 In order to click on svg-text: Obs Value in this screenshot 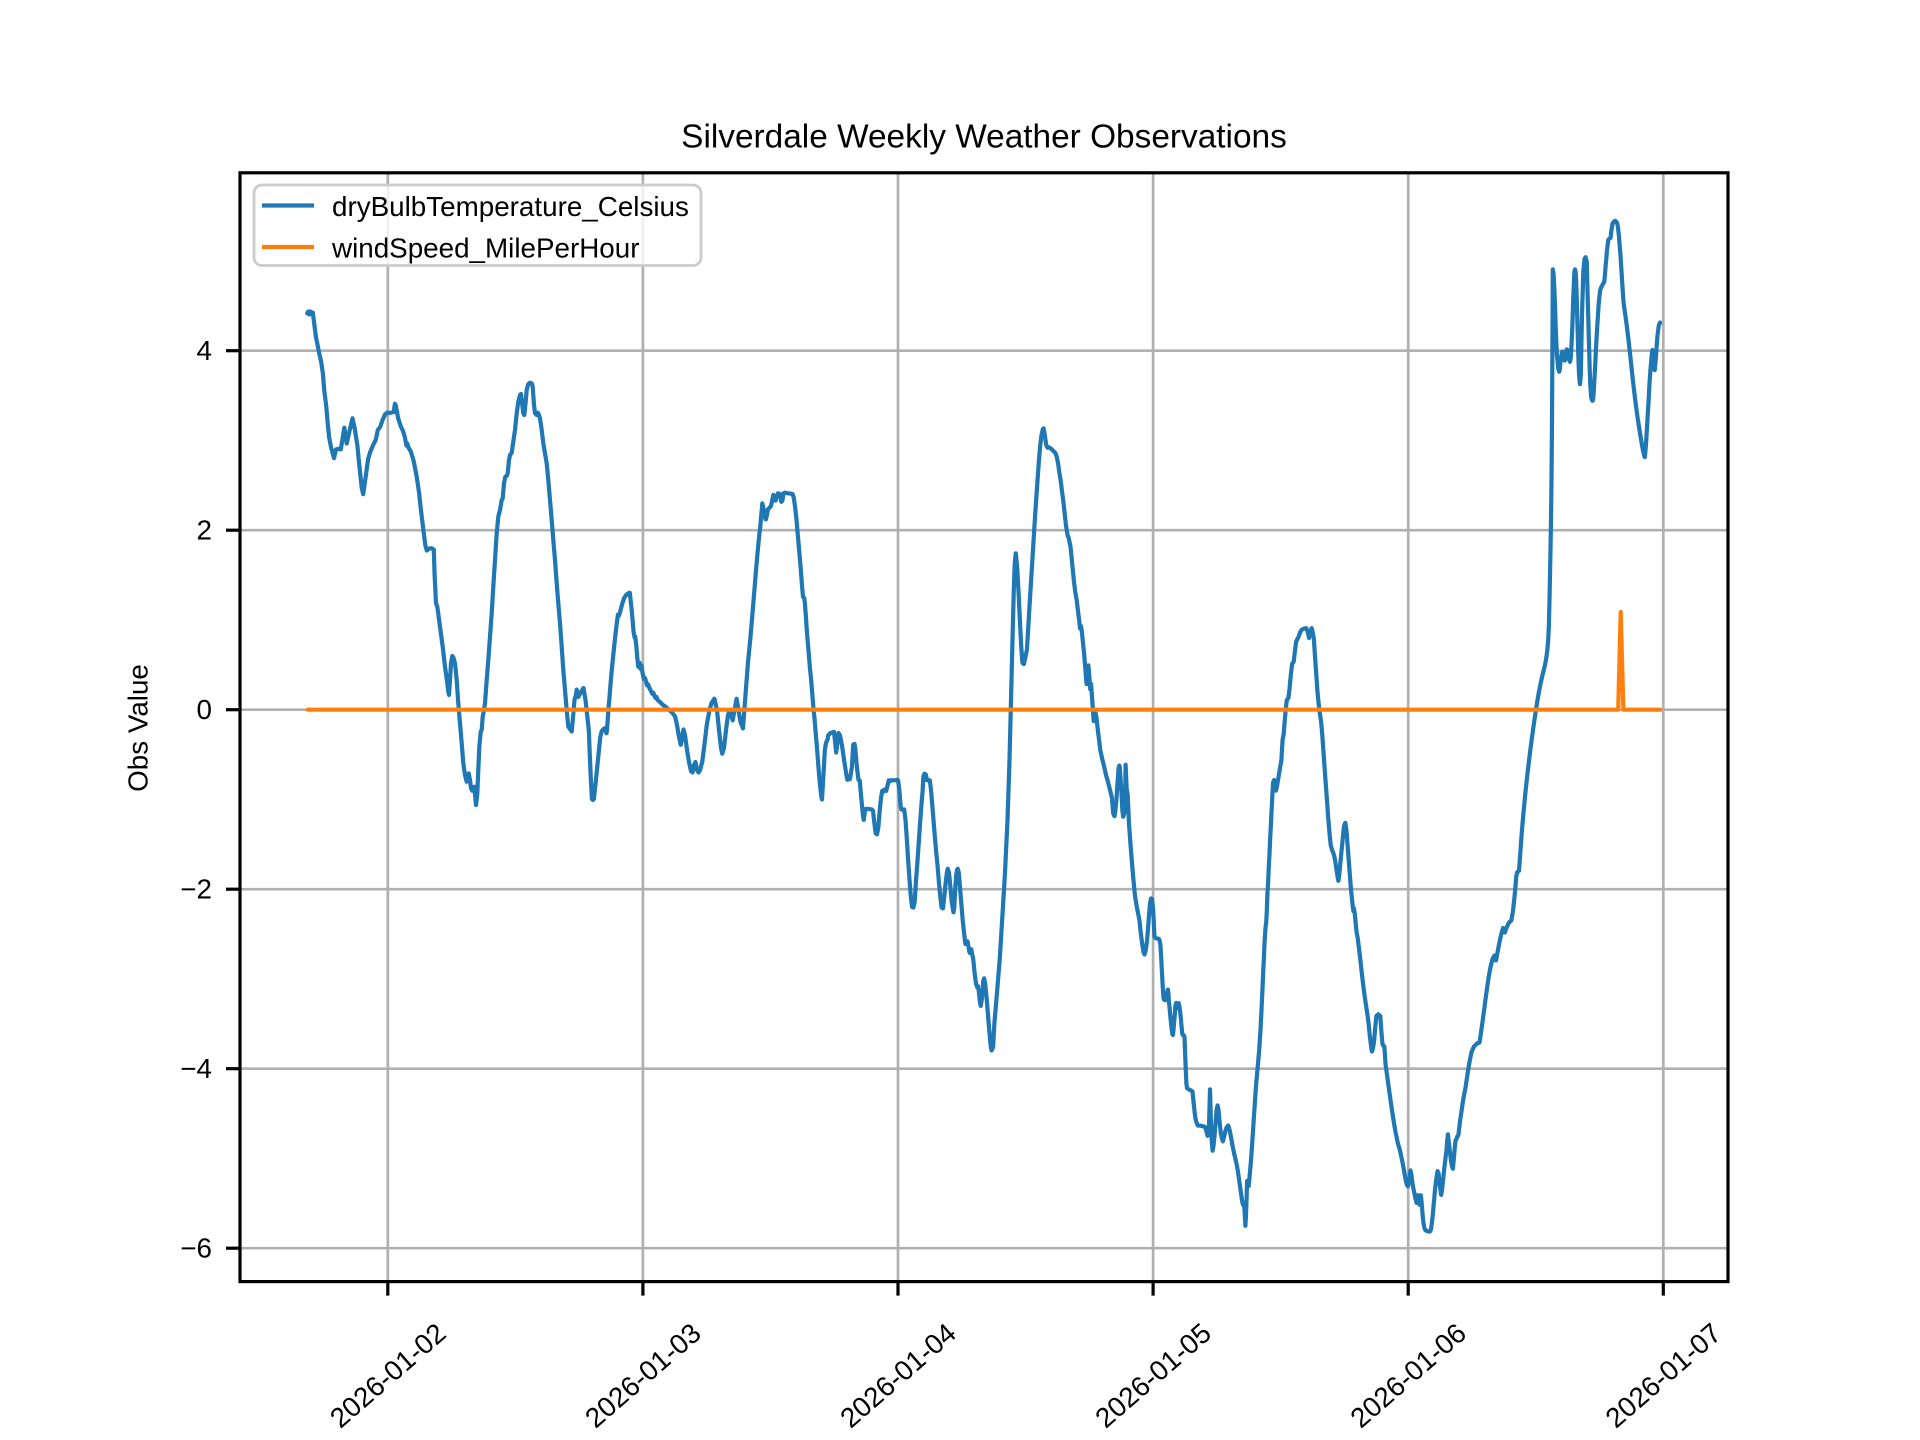, I will do `click(138, 728)`.